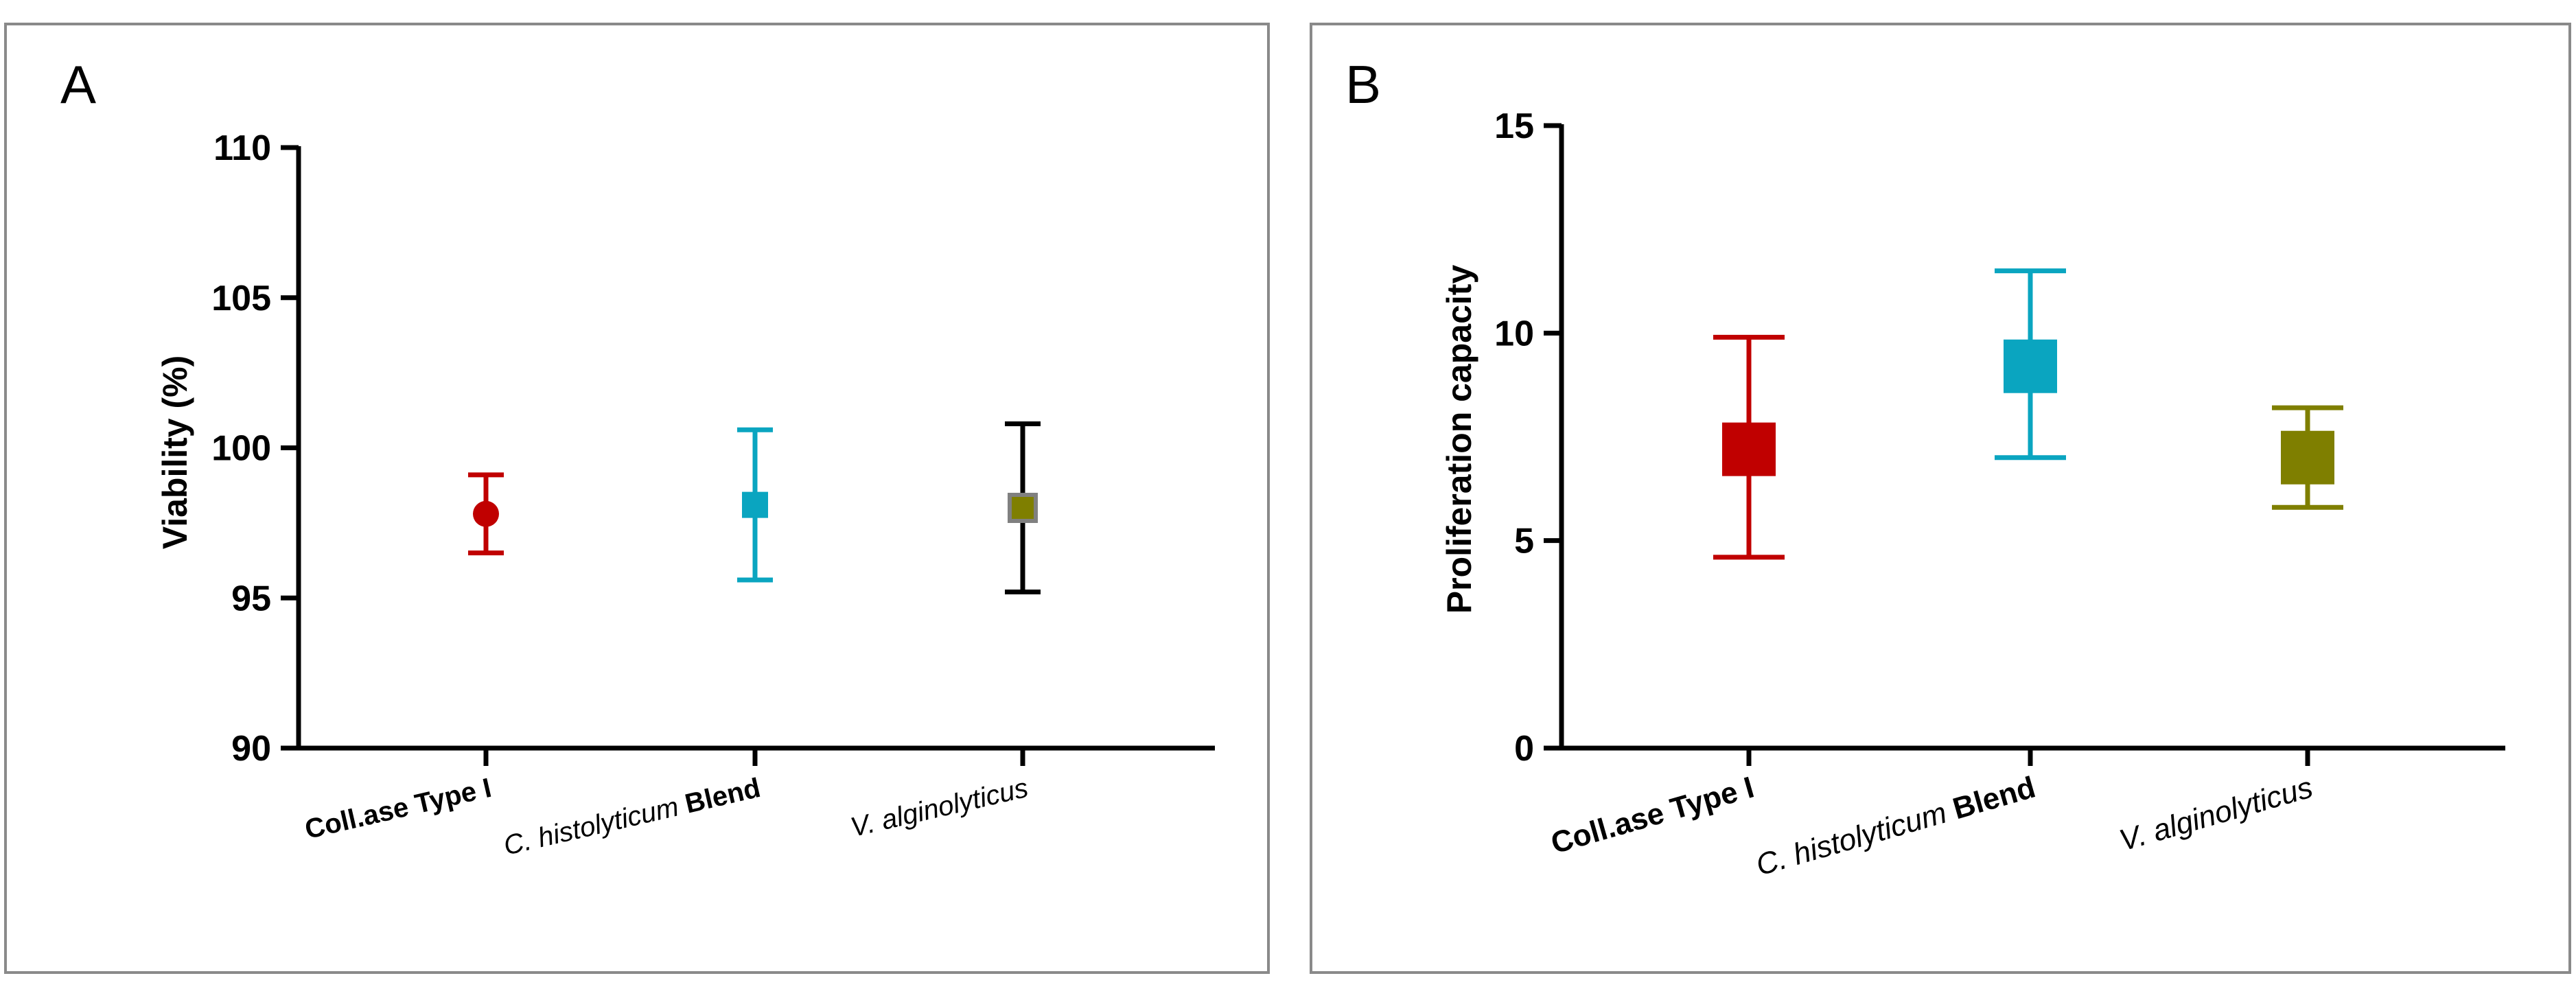 The width and height of the screenshot is (2576, 989). Describe the element at coordinates (78, 84) in the screenshot. I see `panel-a-label: A` at that location.